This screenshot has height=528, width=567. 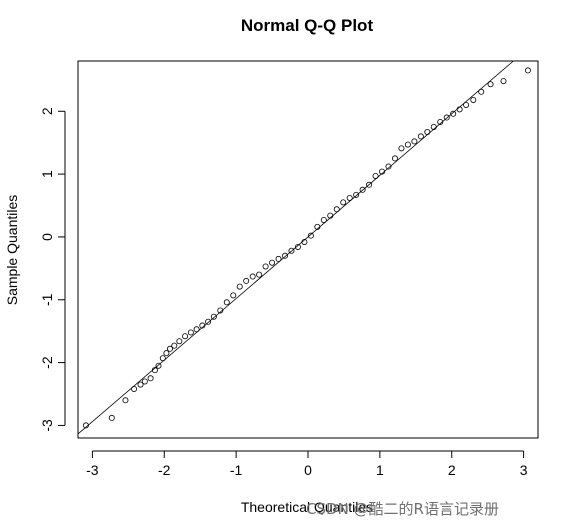 I want to click on x-tick-label: -2, so click(x=164, y=470).